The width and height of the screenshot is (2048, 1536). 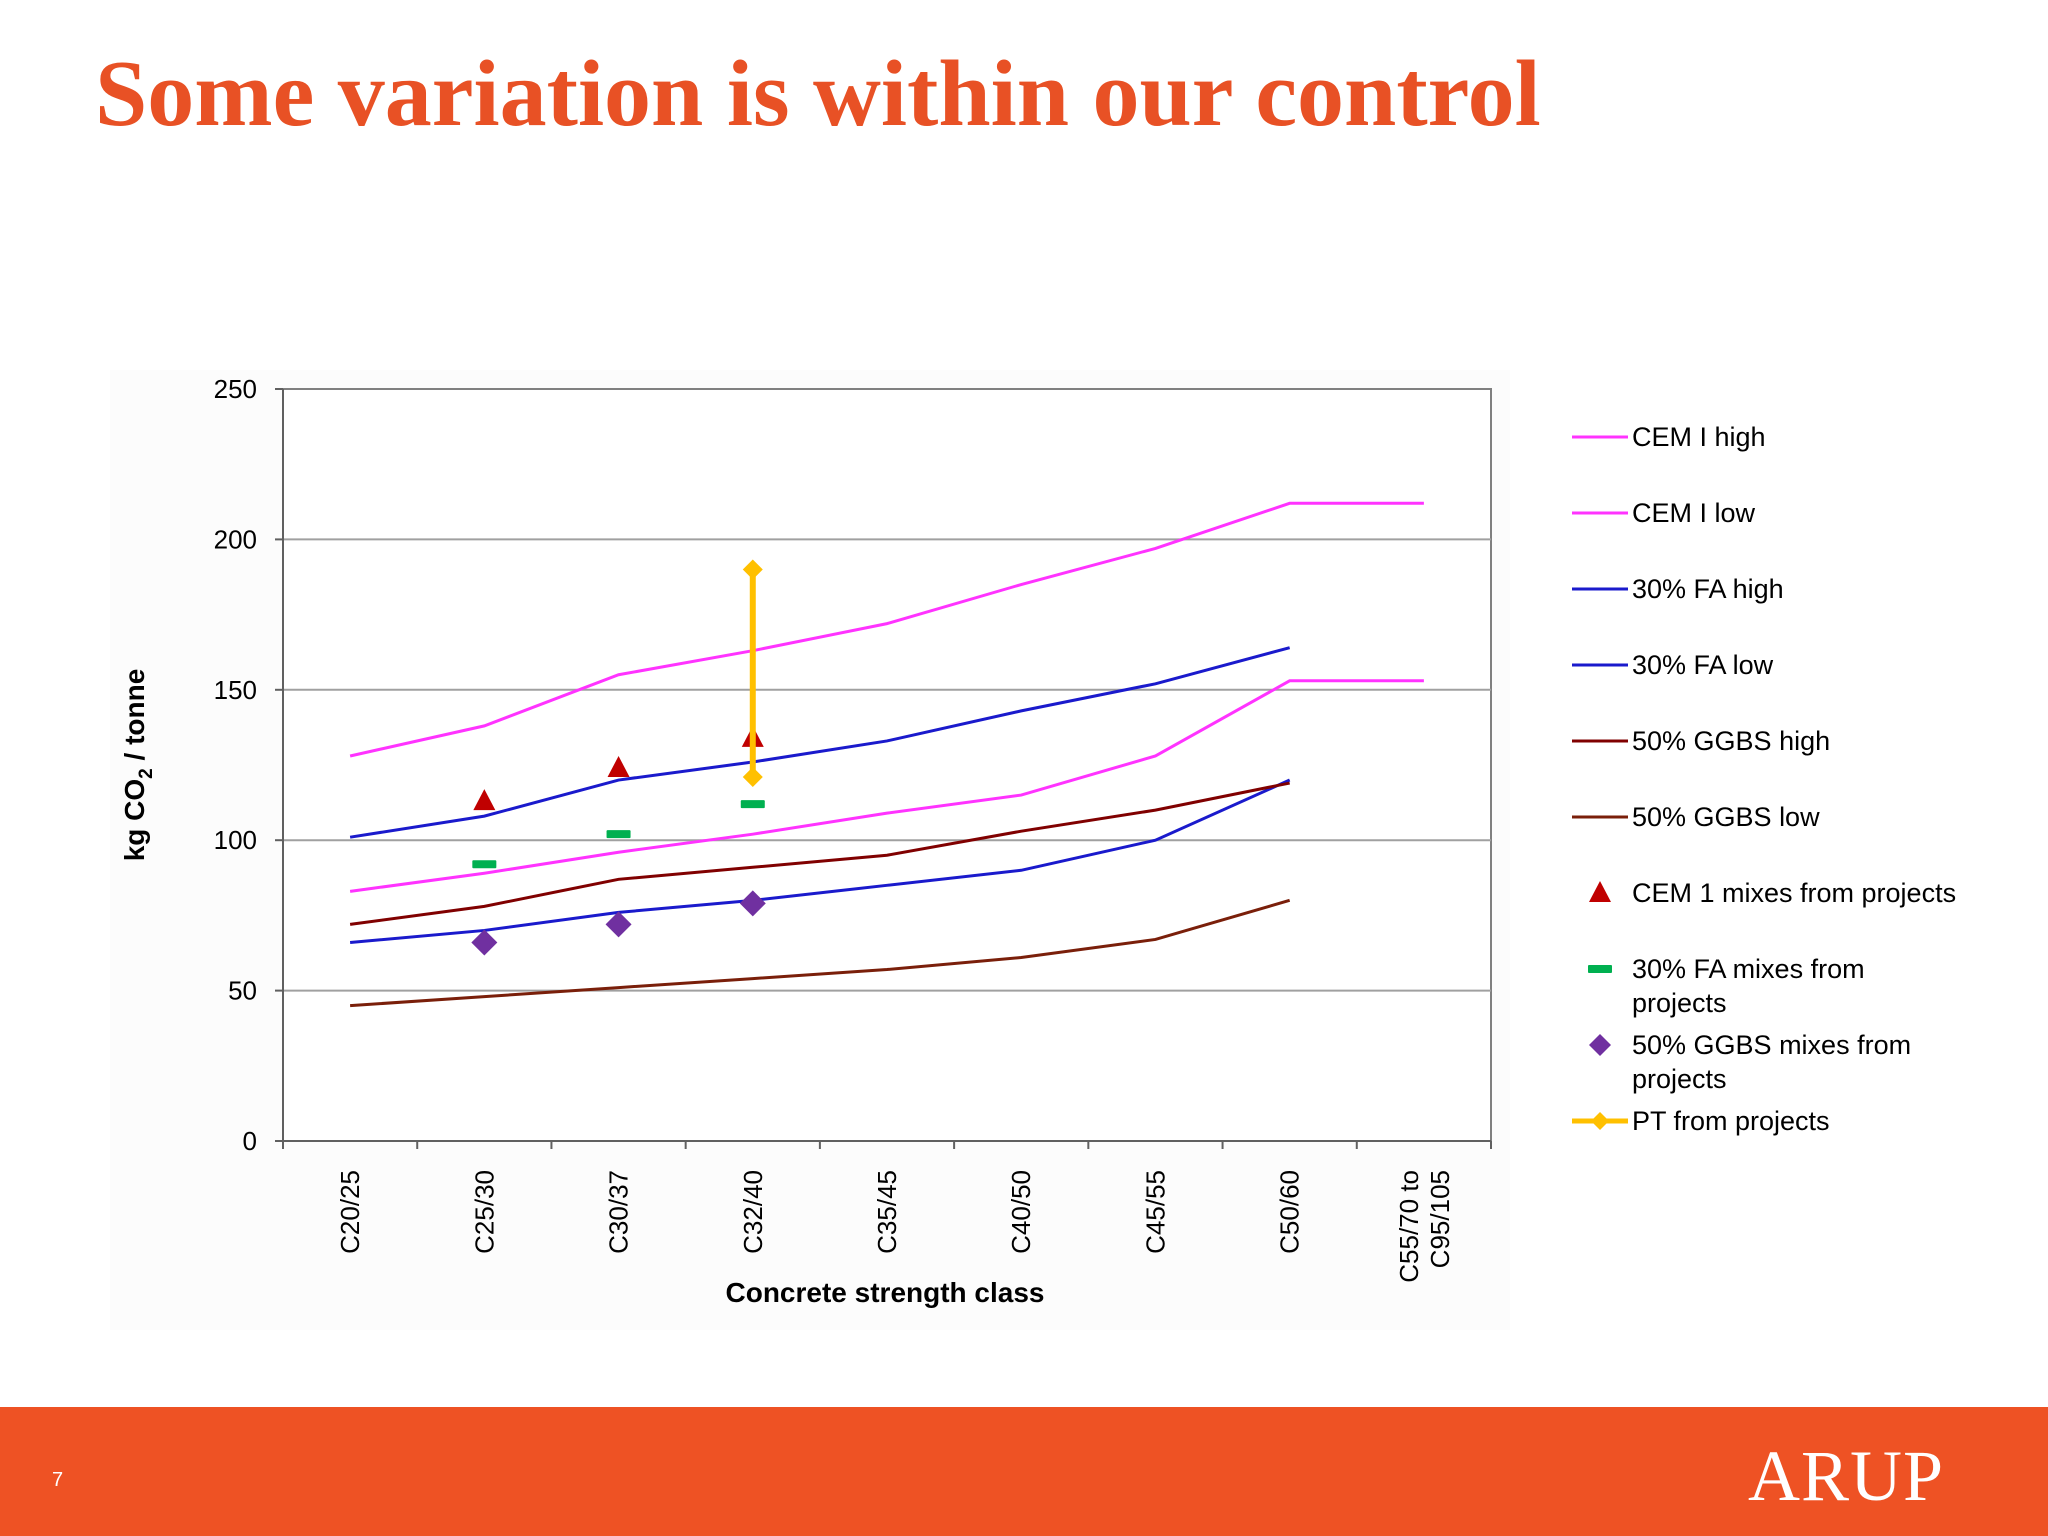 I want to click on x-tick-label-line: C95/105, so click(x=1440, y=1219).